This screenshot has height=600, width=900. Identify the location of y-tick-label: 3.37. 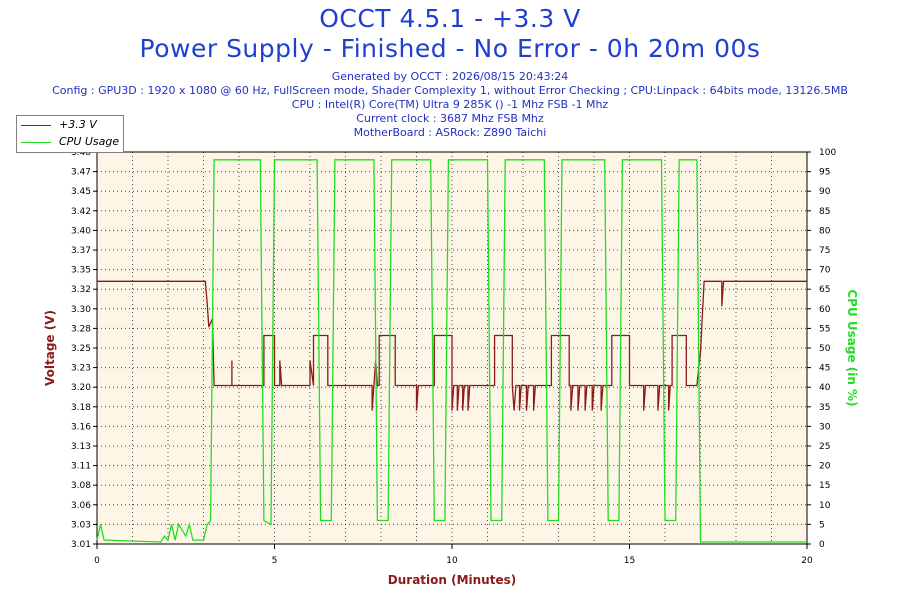
(81, 251).